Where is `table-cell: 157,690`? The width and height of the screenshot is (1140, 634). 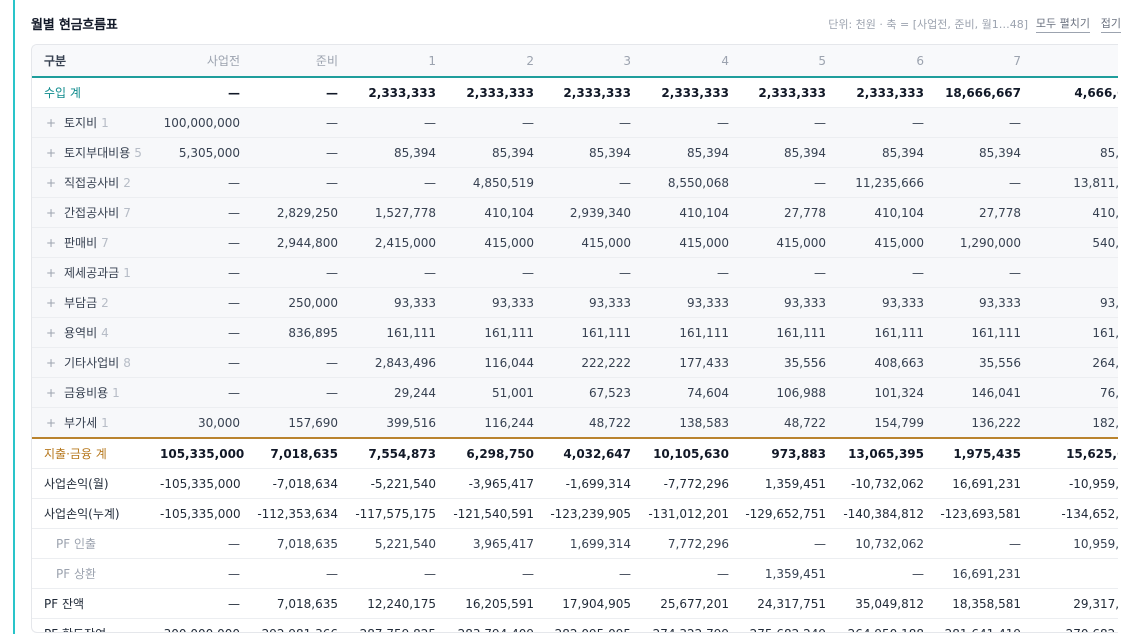 table-cell: 157,690 is located at coordinates (297, 423).